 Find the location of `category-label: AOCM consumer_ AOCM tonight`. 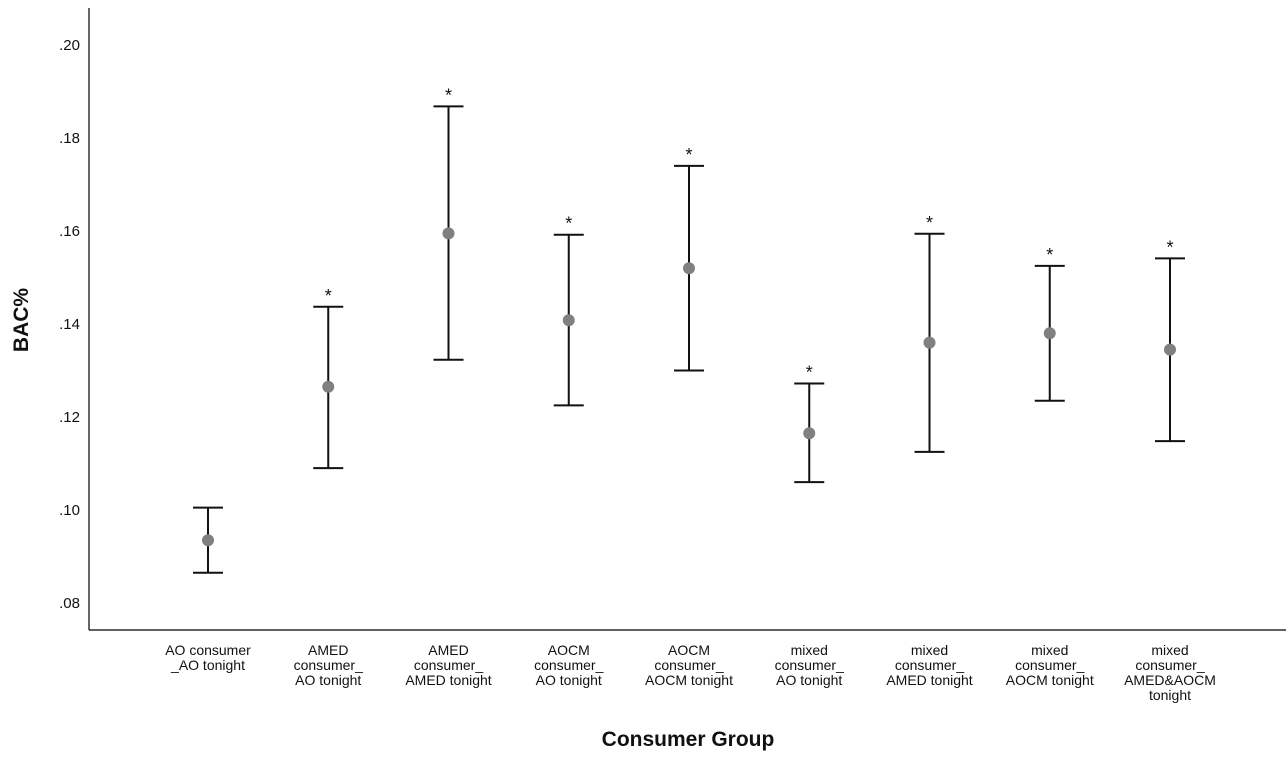

category-label: AOCM consumer_ AOCM tonight is located at coordinates (689, 665).